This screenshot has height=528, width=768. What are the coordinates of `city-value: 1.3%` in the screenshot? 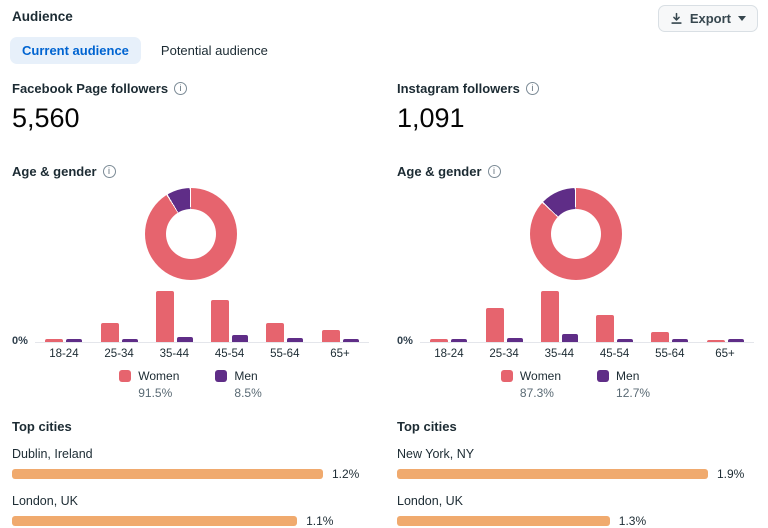 It's located at (632, 521).